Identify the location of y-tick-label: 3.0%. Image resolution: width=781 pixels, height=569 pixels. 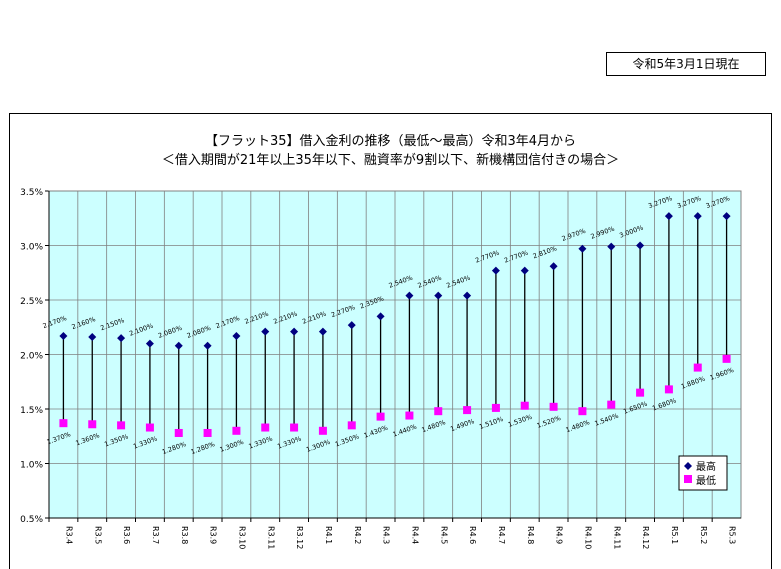
(31, 248).